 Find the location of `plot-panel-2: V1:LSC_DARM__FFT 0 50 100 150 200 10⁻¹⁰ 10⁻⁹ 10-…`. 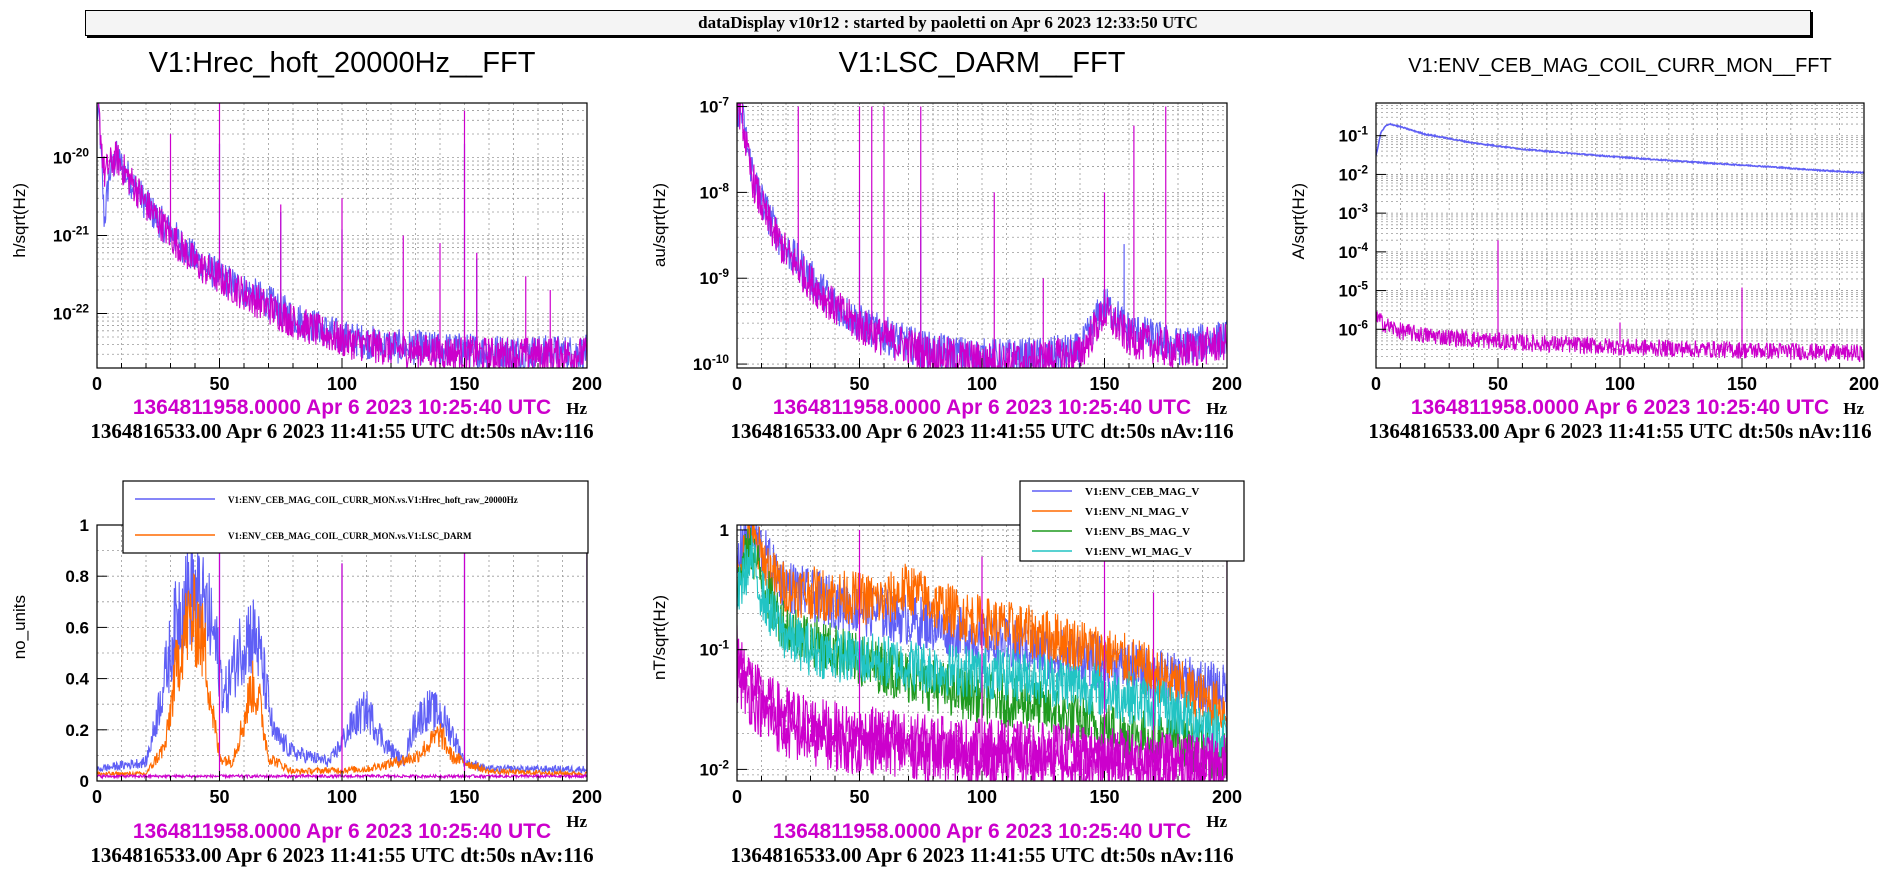

plot-panel-2: V1:LSC_DARM__FFT 0 50 100 150 200 10⁻¹⁰ 10⁻⁹ 10-… is located at coordinates (946, 245).